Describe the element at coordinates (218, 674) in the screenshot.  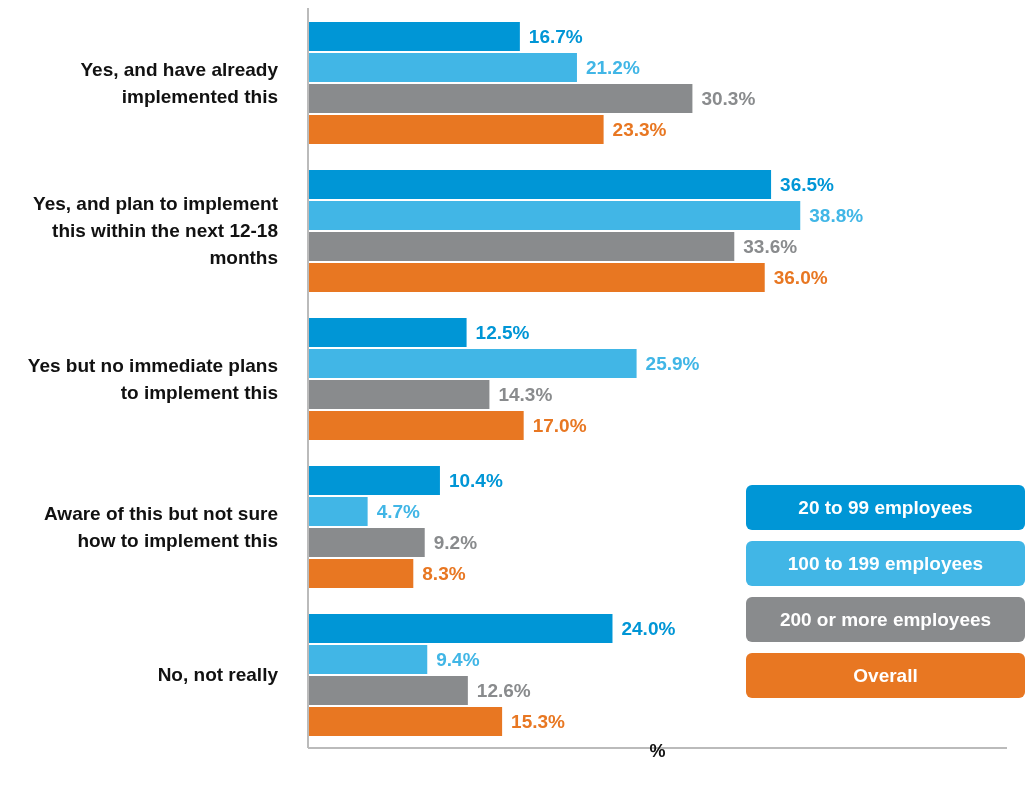
I see `y-tick-label: No, not really` at that location.